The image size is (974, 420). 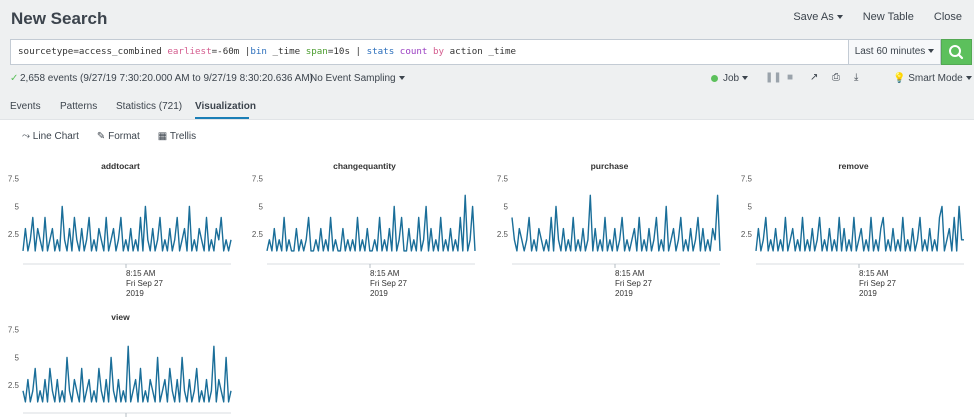 I want to click on job-label: Job, so click(x=731, y=78).